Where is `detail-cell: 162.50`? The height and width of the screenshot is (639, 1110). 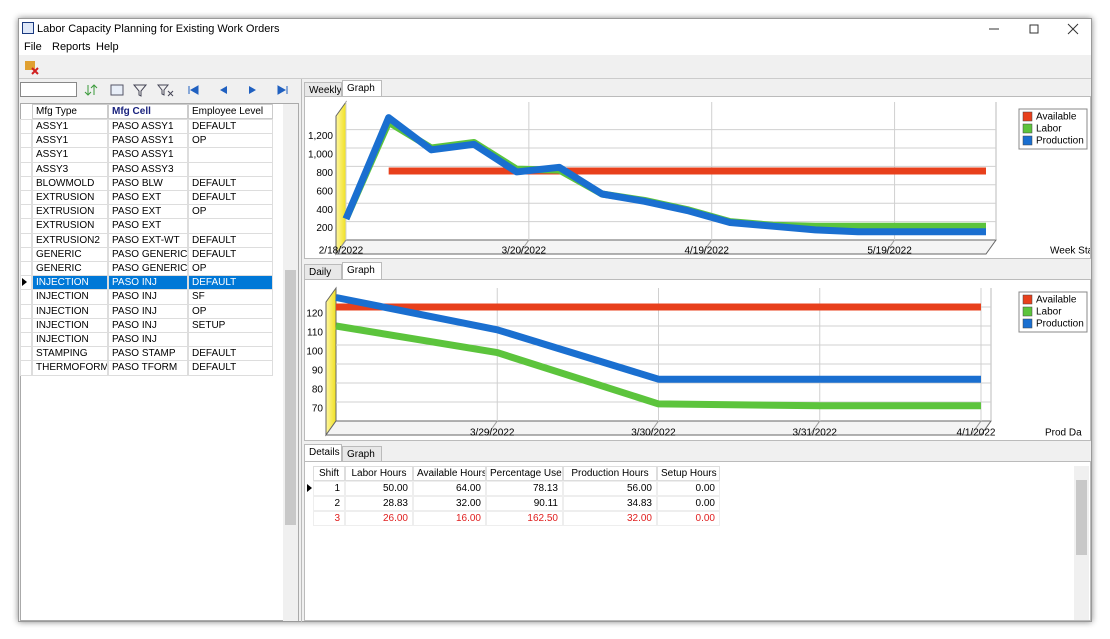 detail-cell: 162.50 is located at coordinates (524, 518).